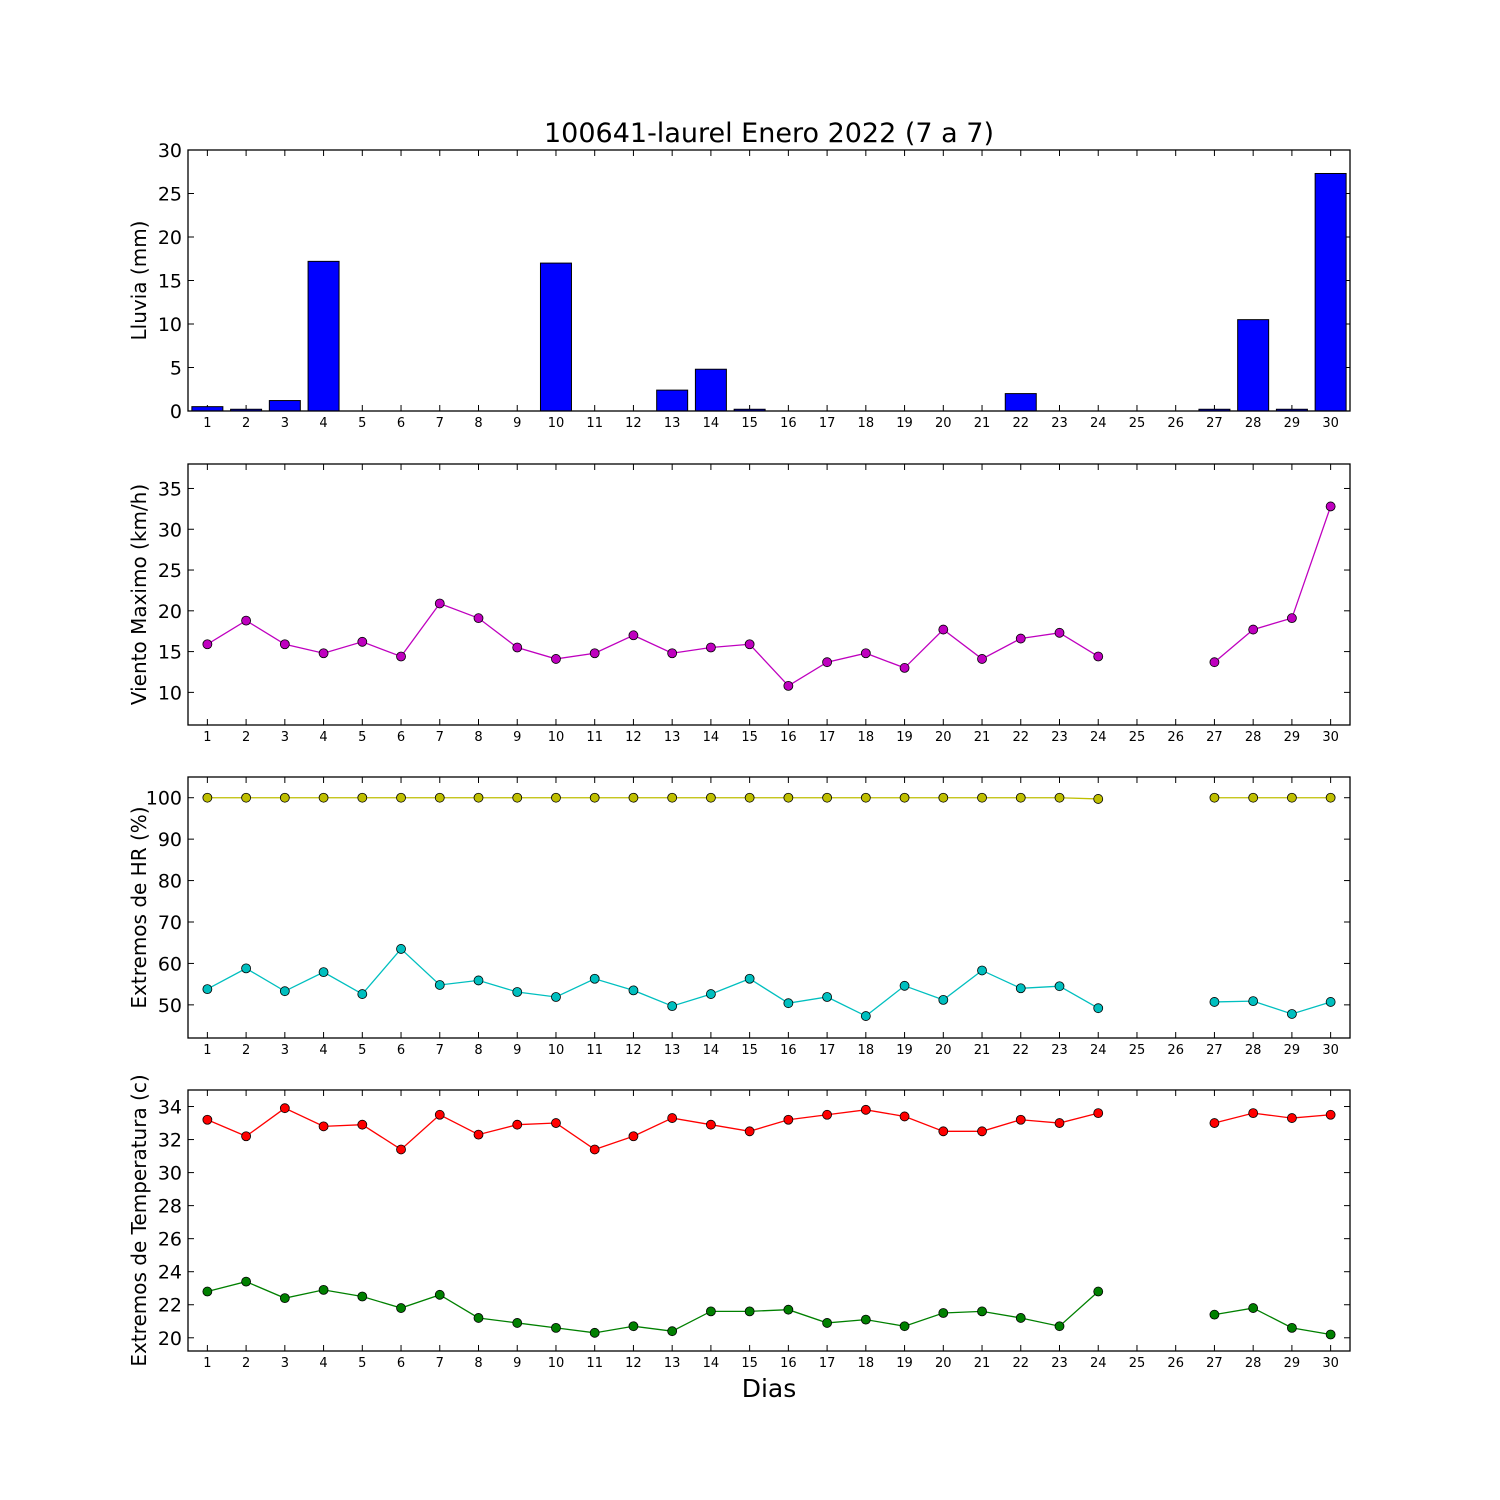  What do you see at coordinates (164, 799) in the screenshot?
I see `y-tick-label: 100` at bounding box center [164, 799].